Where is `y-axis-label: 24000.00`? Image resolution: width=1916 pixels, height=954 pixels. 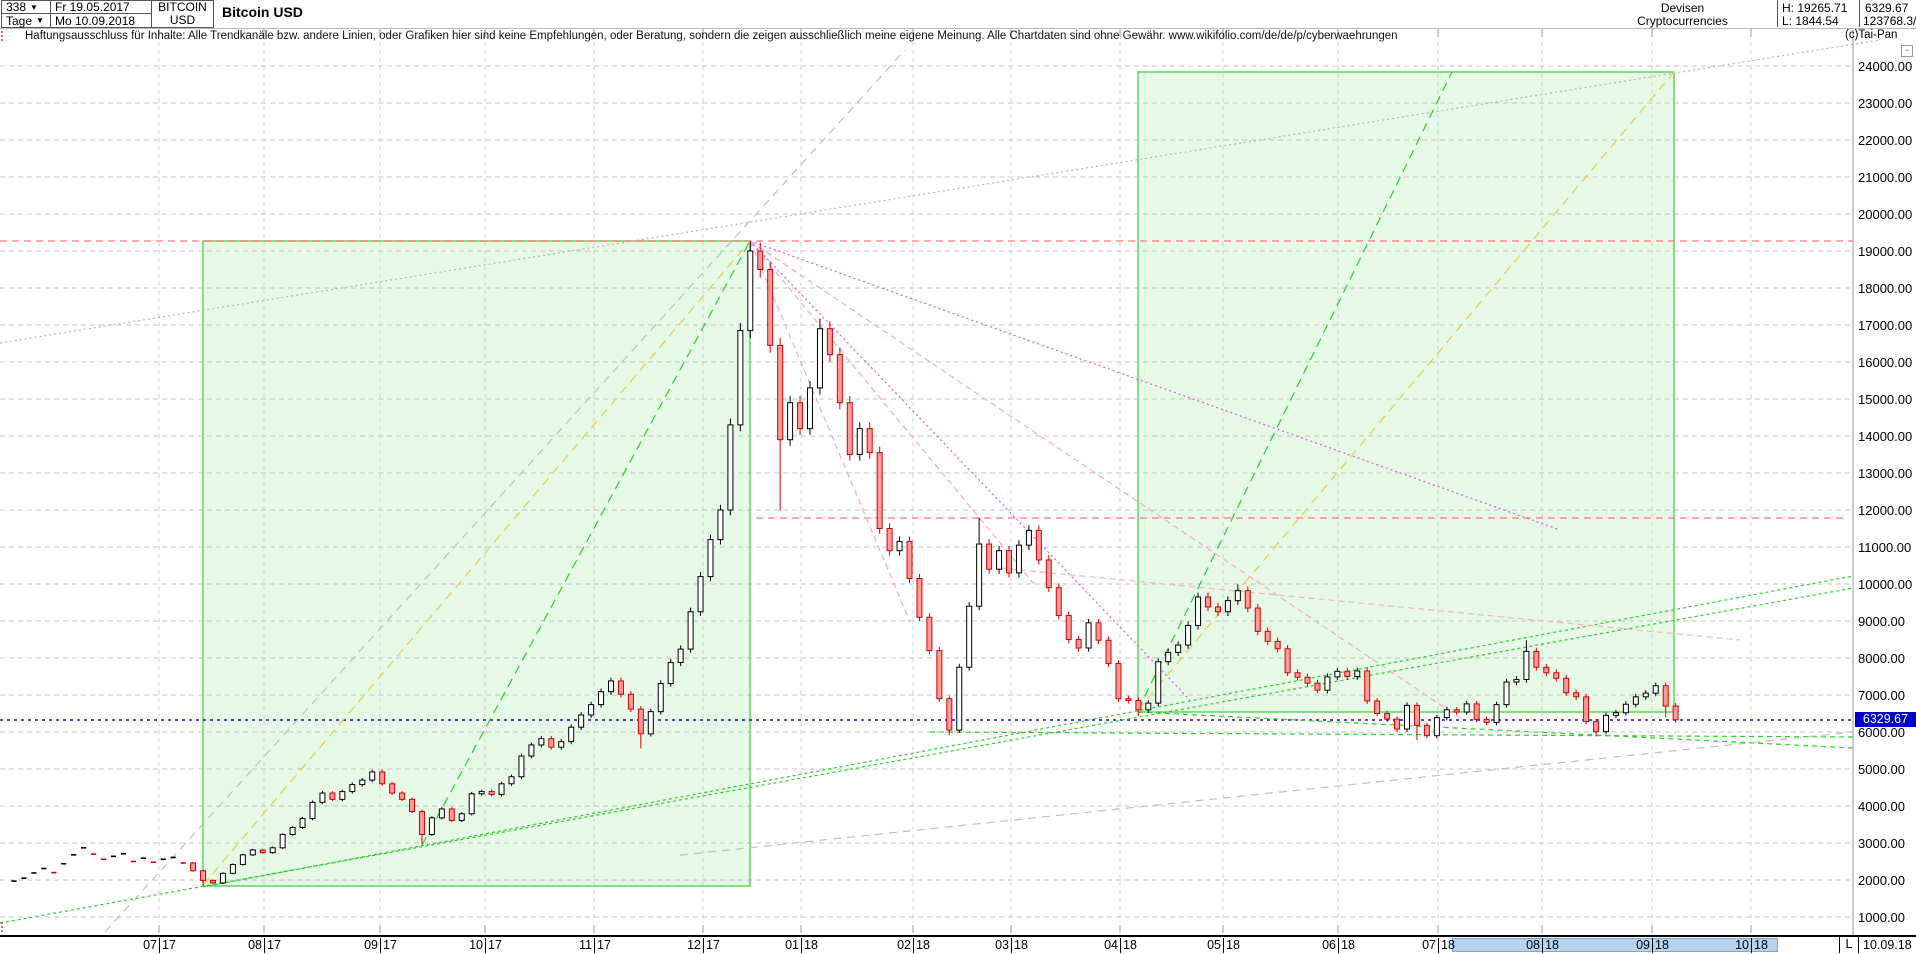 y-axis-label: 24000.00 is located at coordinates (1885, 66).